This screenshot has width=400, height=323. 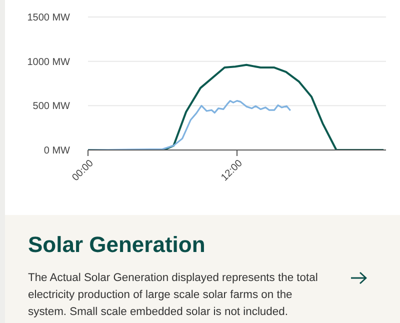 What do you see at coordinates (173, 295) in the screenshot?
I see `text: The Actual Solar Generation displayed represents the total electricity production of large scale solar farms on the system. Small scale embedded solar is not included.` at bounding box center [173, 295].